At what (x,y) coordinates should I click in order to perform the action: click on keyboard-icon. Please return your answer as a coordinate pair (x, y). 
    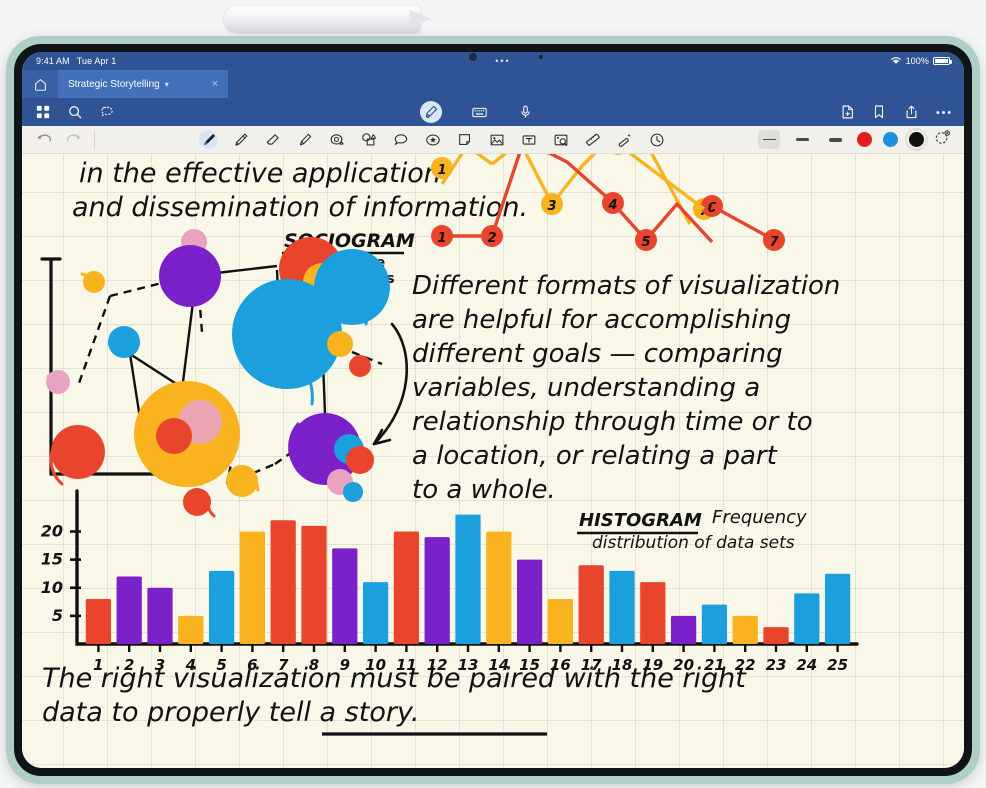
    Looking at the image, I should click on (479, 112).